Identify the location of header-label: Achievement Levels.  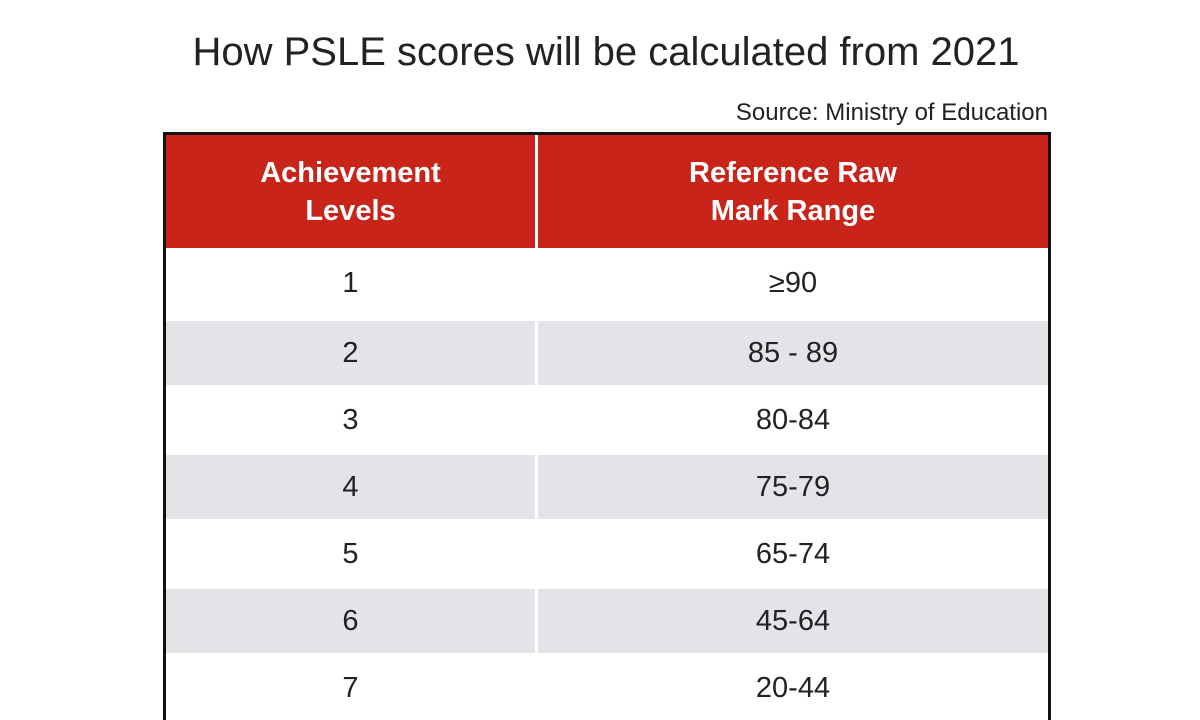
(350, 191).